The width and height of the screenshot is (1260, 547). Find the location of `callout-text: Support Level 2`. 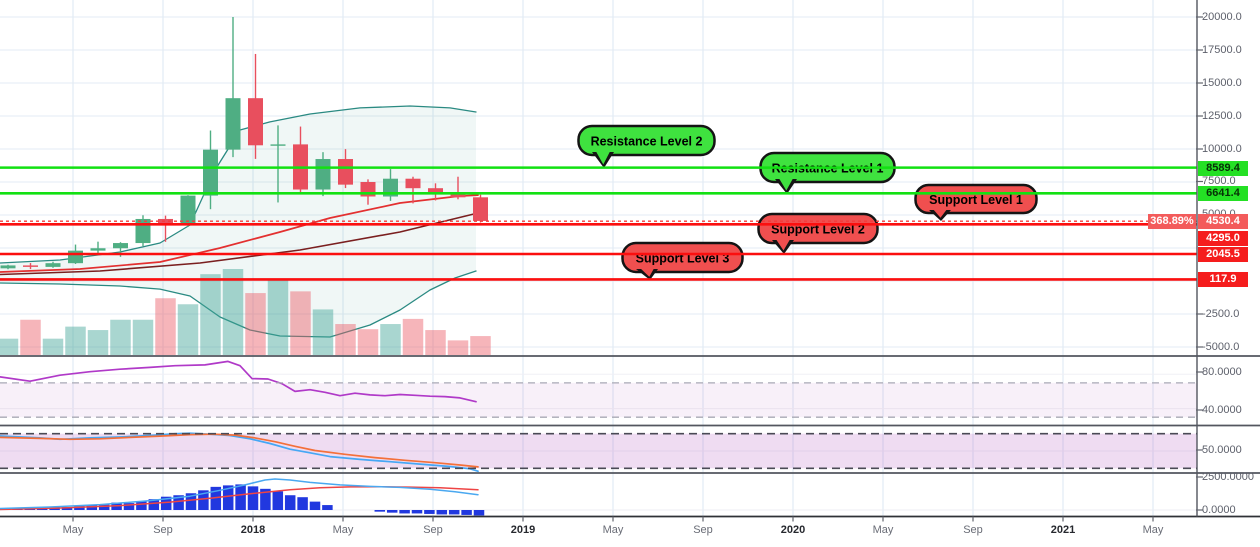

callout-text: Support Level 2 is located at coordinates (818, 230).